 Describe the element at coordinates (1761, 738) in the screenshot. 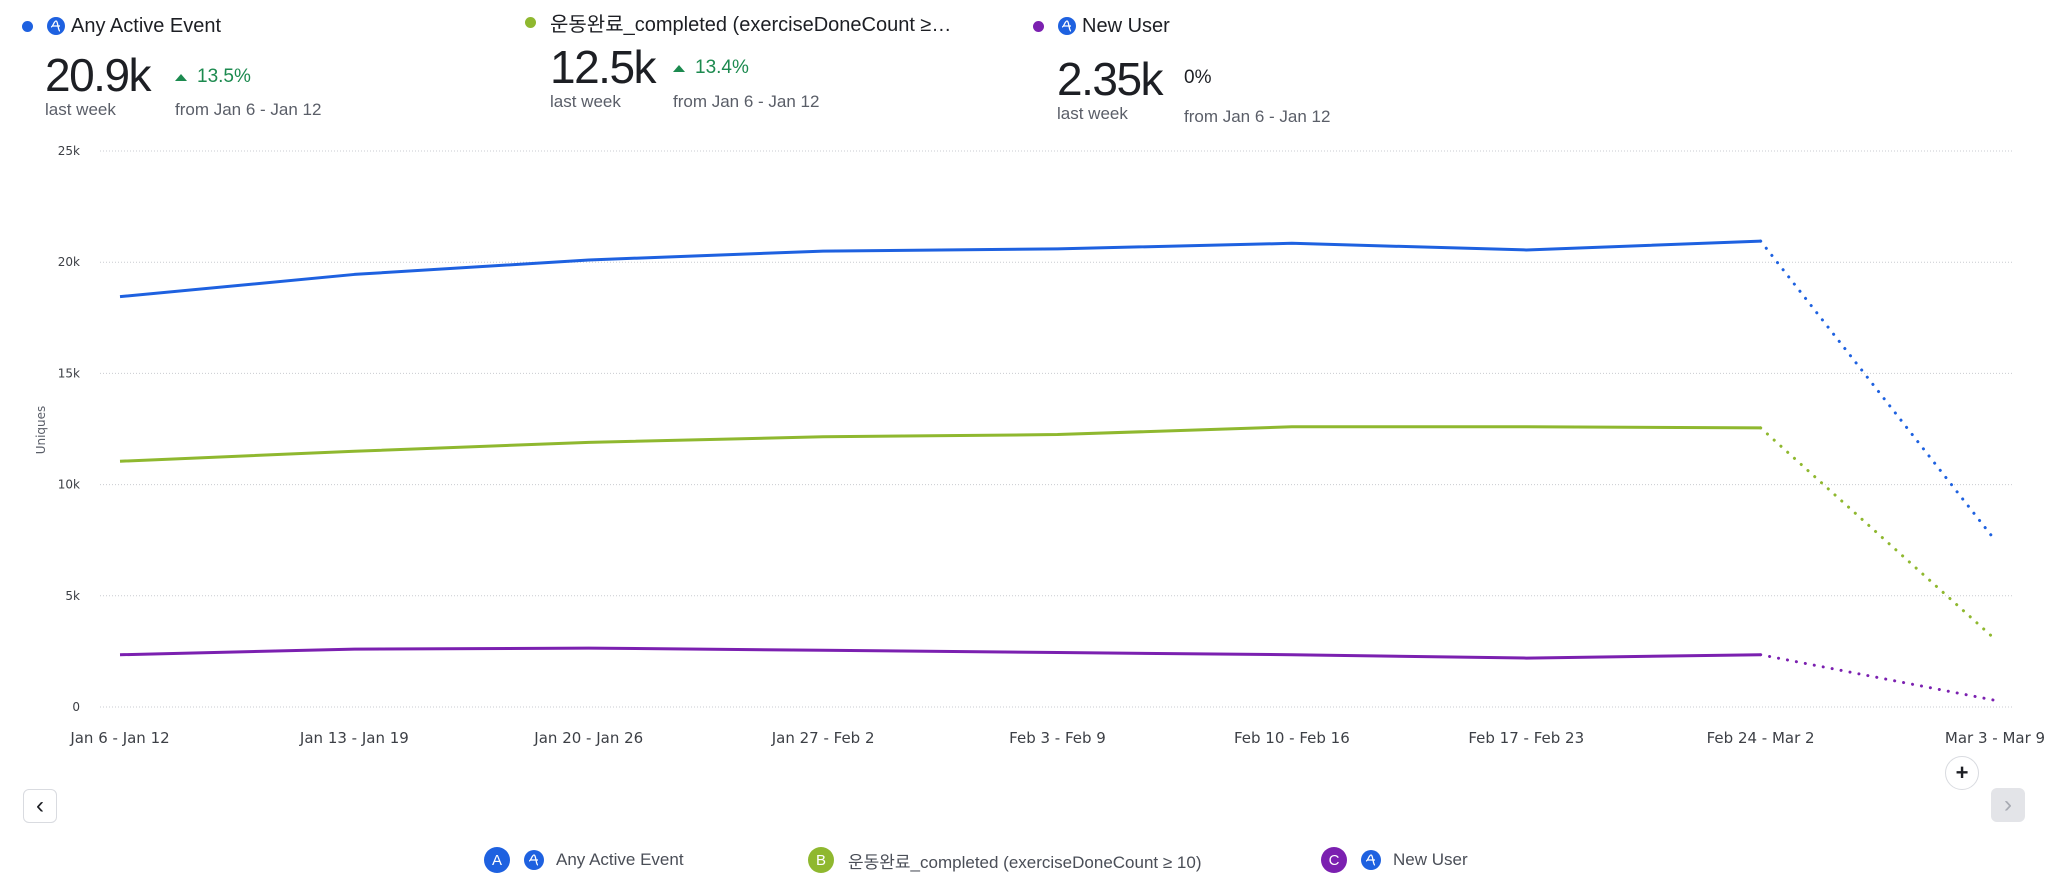

I see `x-tick-label: Feb 24 - Mar 2` at that location.